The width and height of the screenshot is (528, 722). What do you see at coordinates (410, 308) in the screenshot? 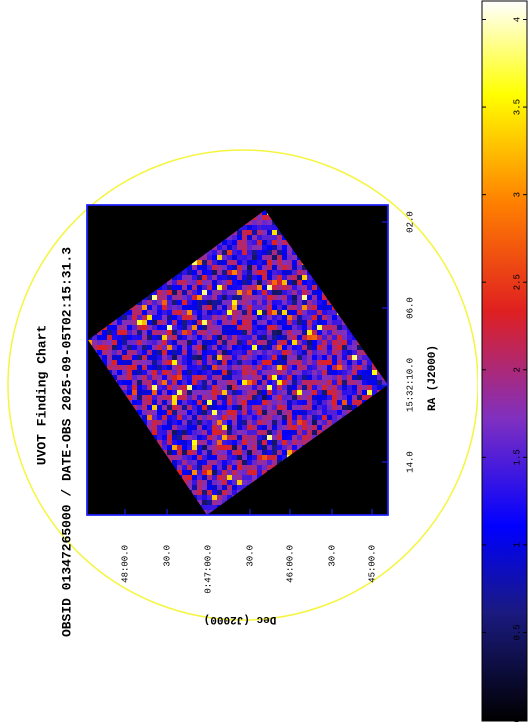
I see `x-tick-label: 06.0` at bounding box center [410, 308].